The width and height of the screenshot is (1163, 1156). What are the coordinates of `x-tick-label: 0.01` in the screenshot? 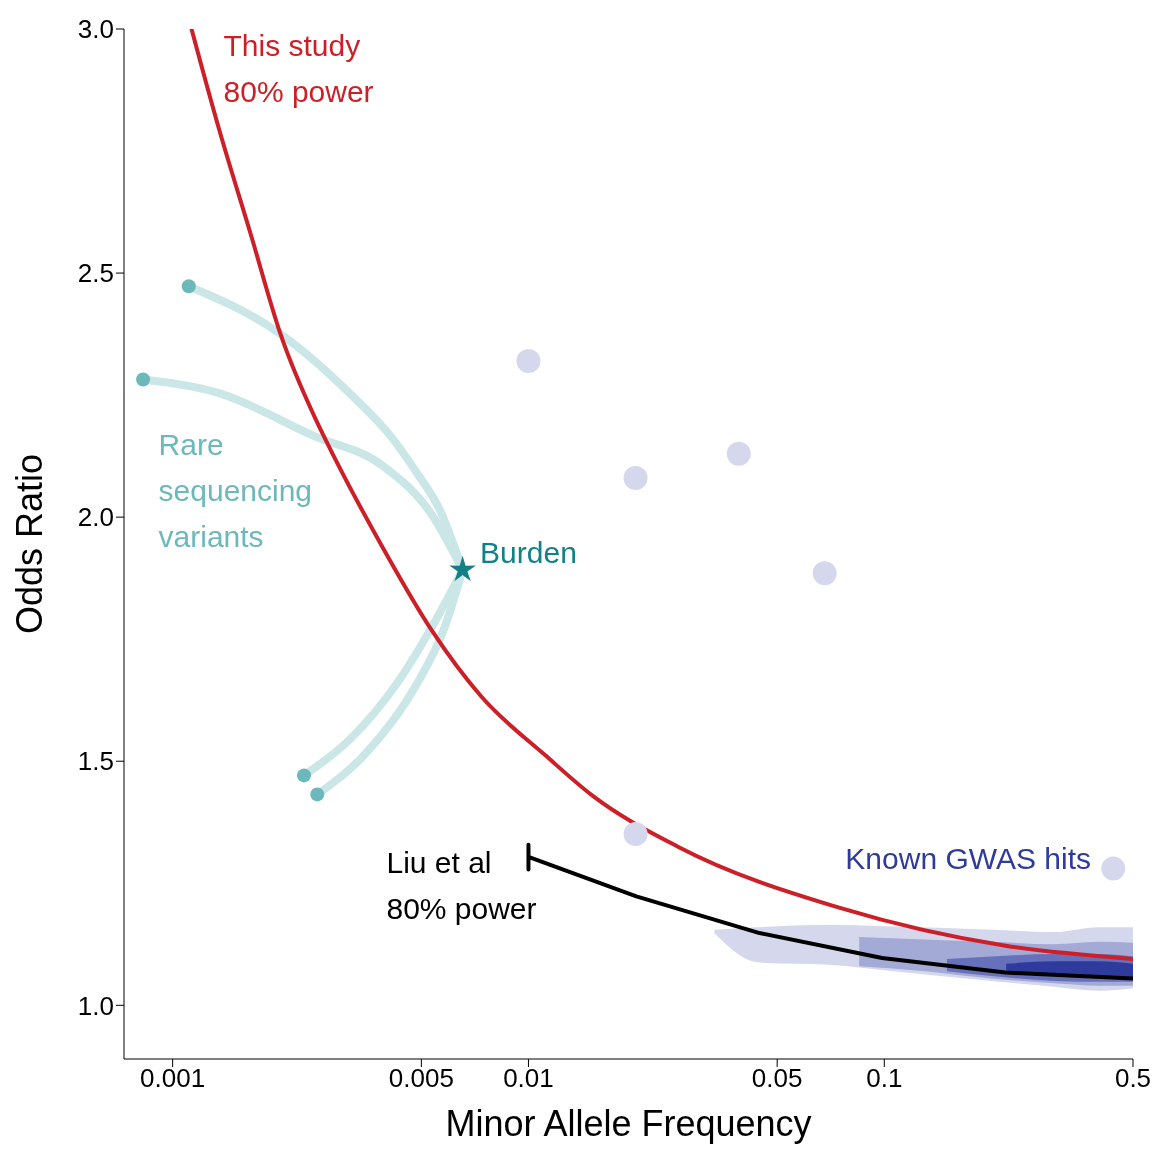 It's located at (528, 1078).